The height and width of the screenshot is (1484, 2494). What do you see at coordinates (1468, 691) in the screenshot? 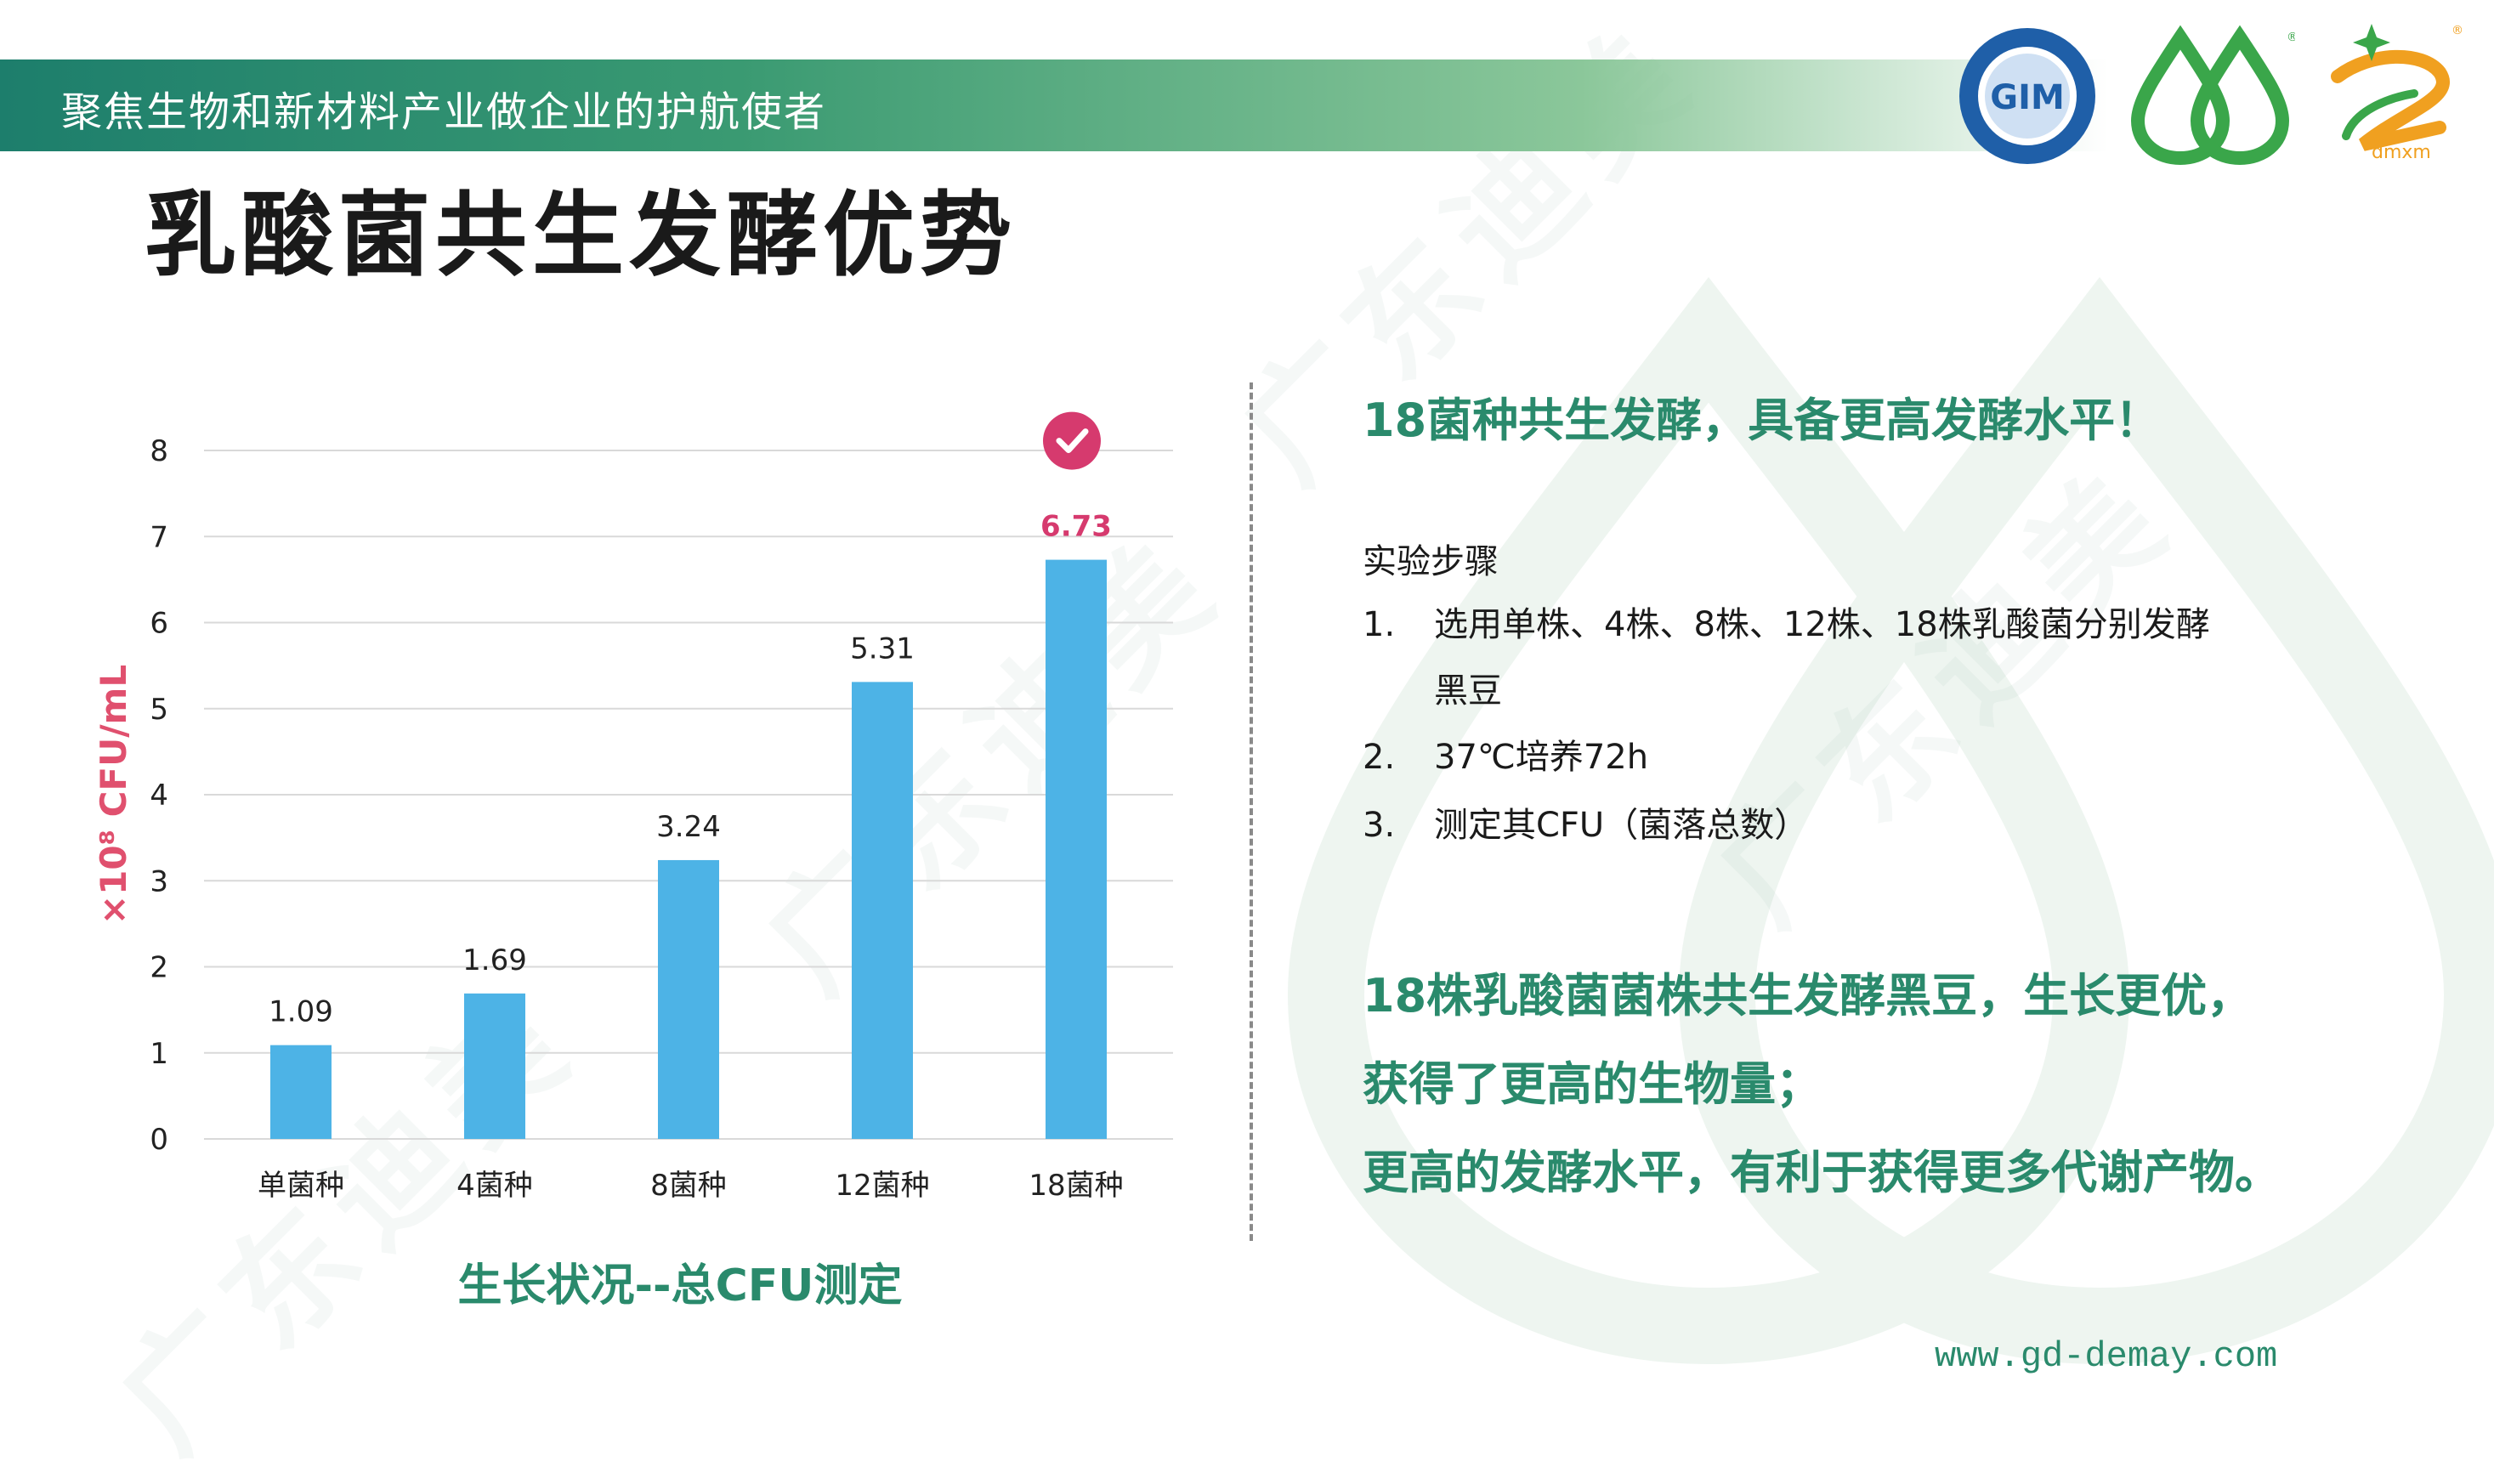
I see `step-text-continued: 黑豆` at bounding box center [1468, 691].